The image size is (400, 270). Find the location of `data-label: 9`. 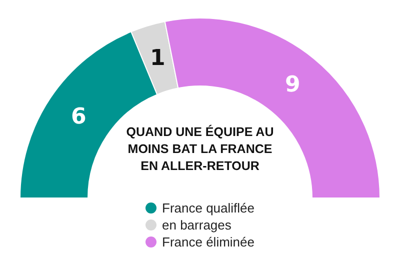

data-label: 9 is located at coordinates (292, 85).